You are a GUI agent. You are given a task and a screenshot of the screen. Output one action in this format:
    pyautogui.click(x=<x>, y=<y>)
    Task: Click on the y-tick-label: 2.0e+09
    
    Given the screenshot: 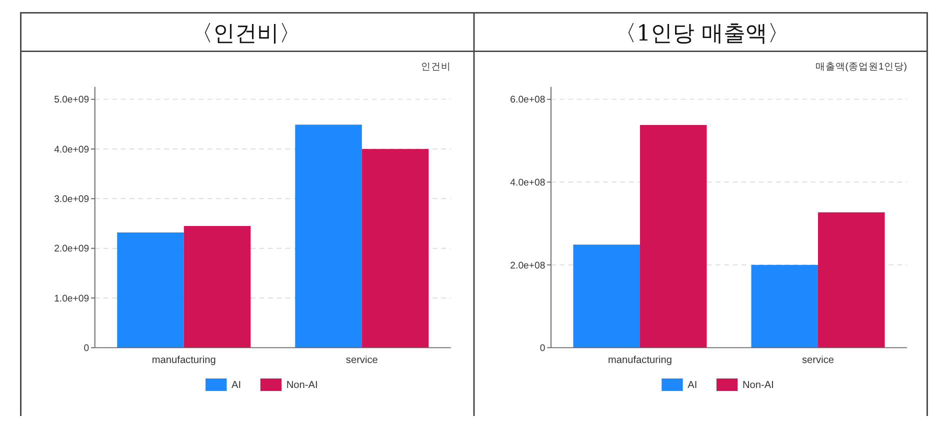 What is the action you would take?
    pyautogui.click(x=72, y=249)
    